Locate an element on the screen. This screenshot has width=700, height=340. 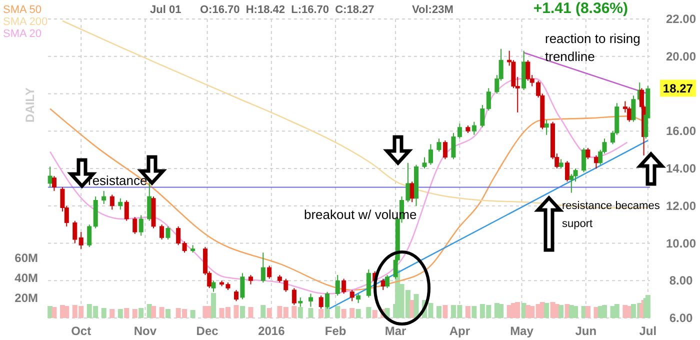
x-tick-label: Nov is located at coordinates (145, 331).